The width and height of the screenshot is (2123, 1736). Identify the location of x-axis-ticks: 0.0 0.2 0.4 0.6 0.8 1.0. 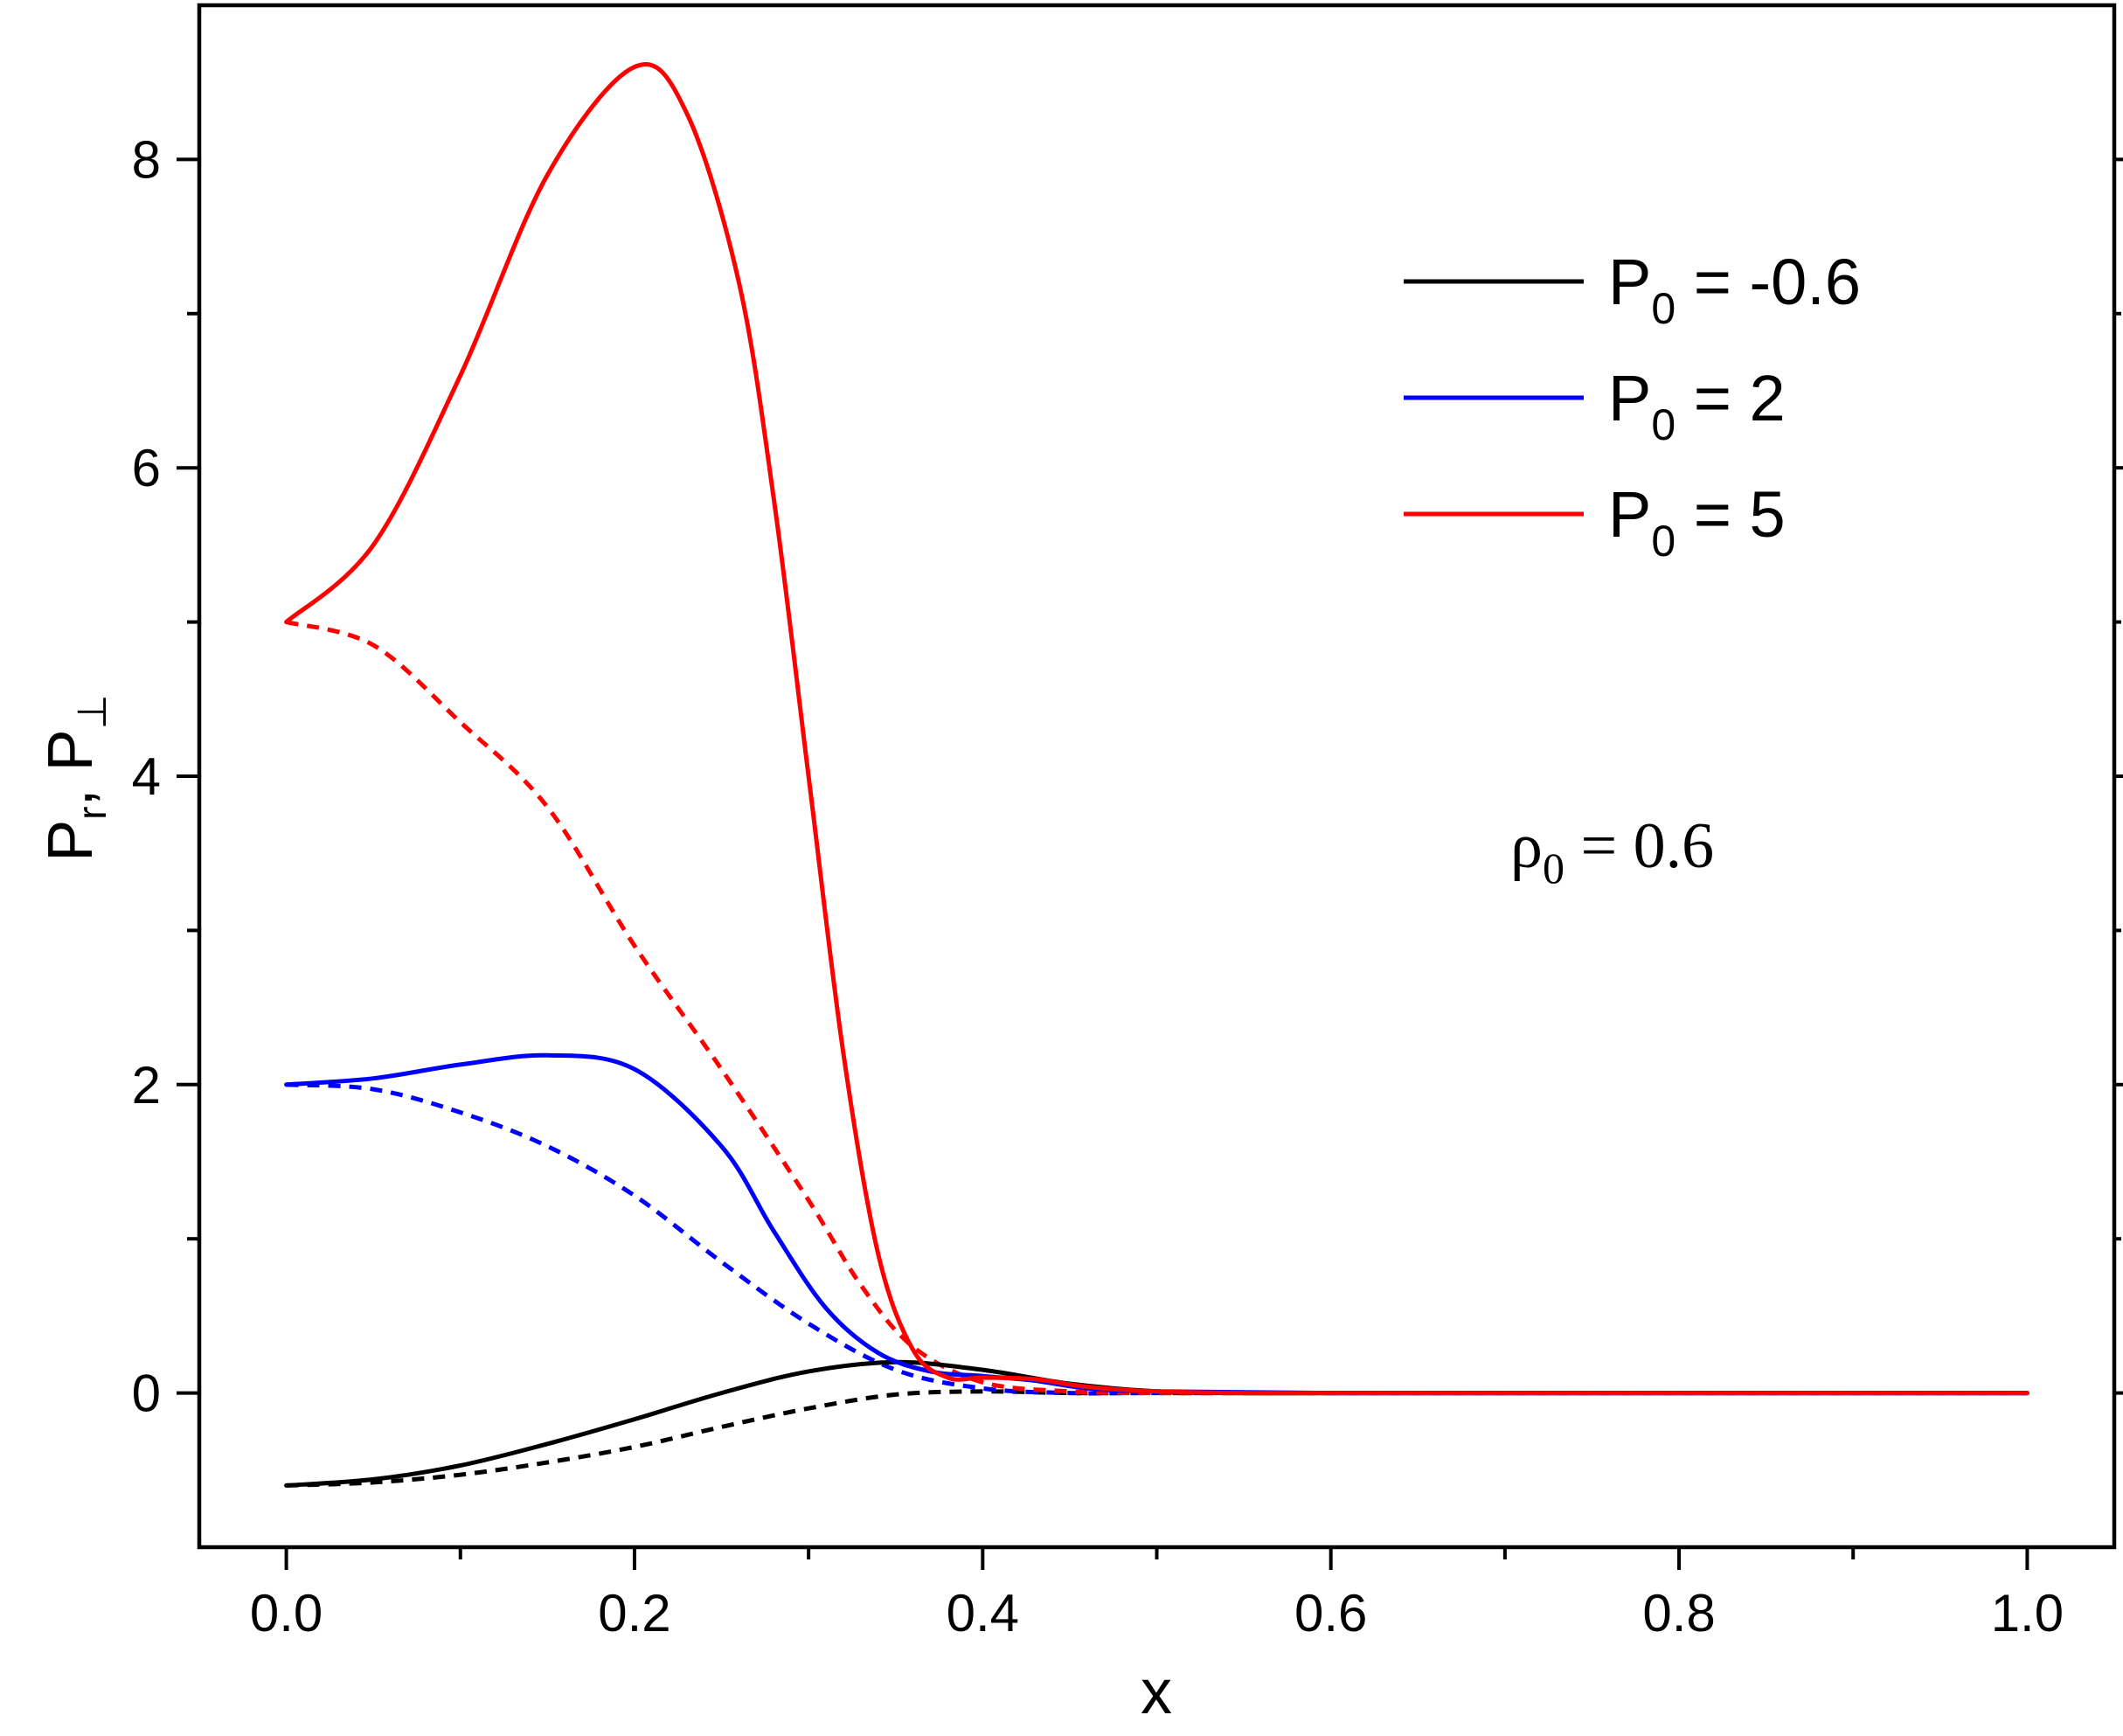
(1157, 1594).